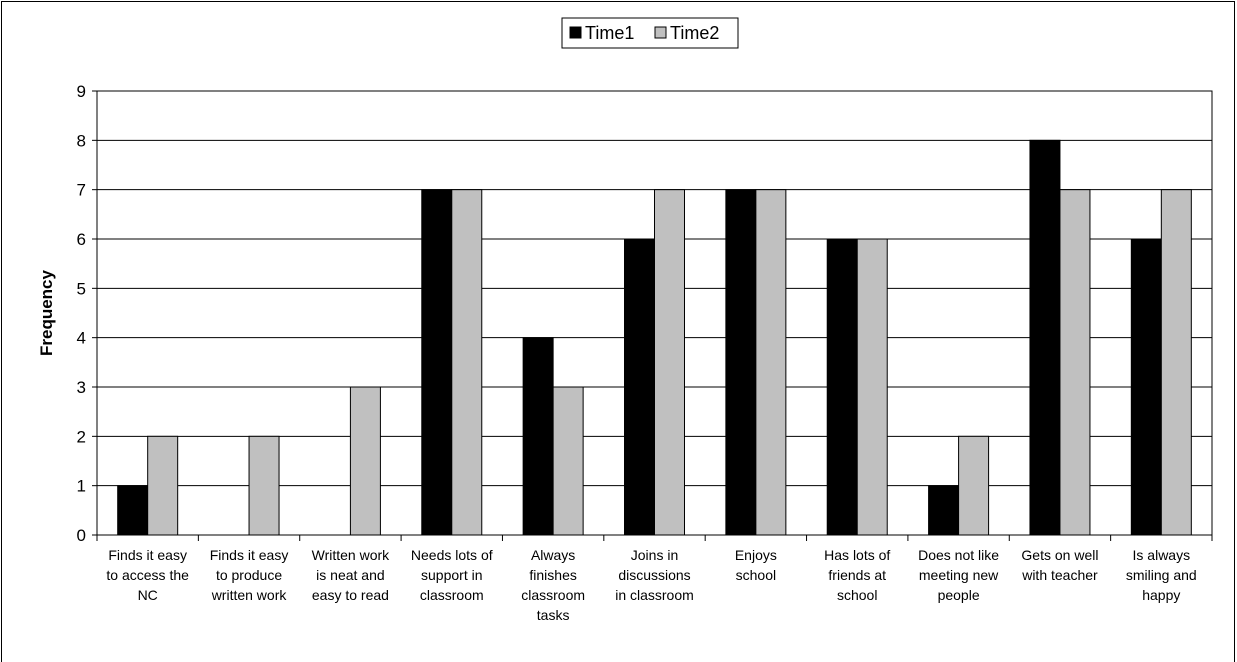  I want to click on x-tick-label: Finds it easy to access the NC, so click(147, 575).